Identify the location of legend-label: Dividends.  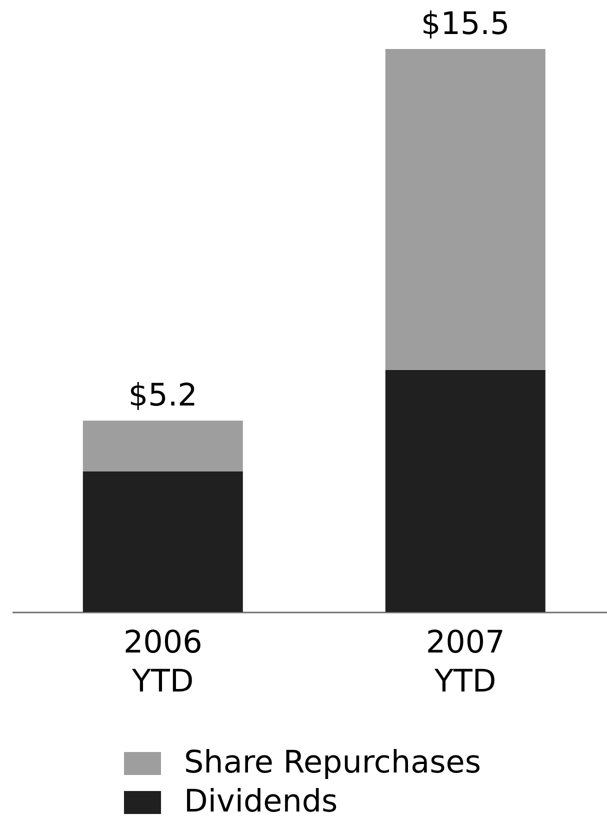
(261, 802).